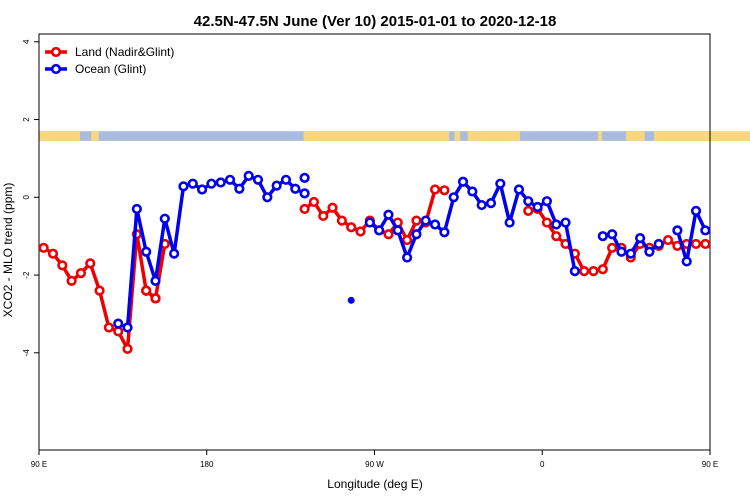 The width and height of the screenshot is (750, 500). I want to click on land-ocean-mask-band, so click(394, 136).